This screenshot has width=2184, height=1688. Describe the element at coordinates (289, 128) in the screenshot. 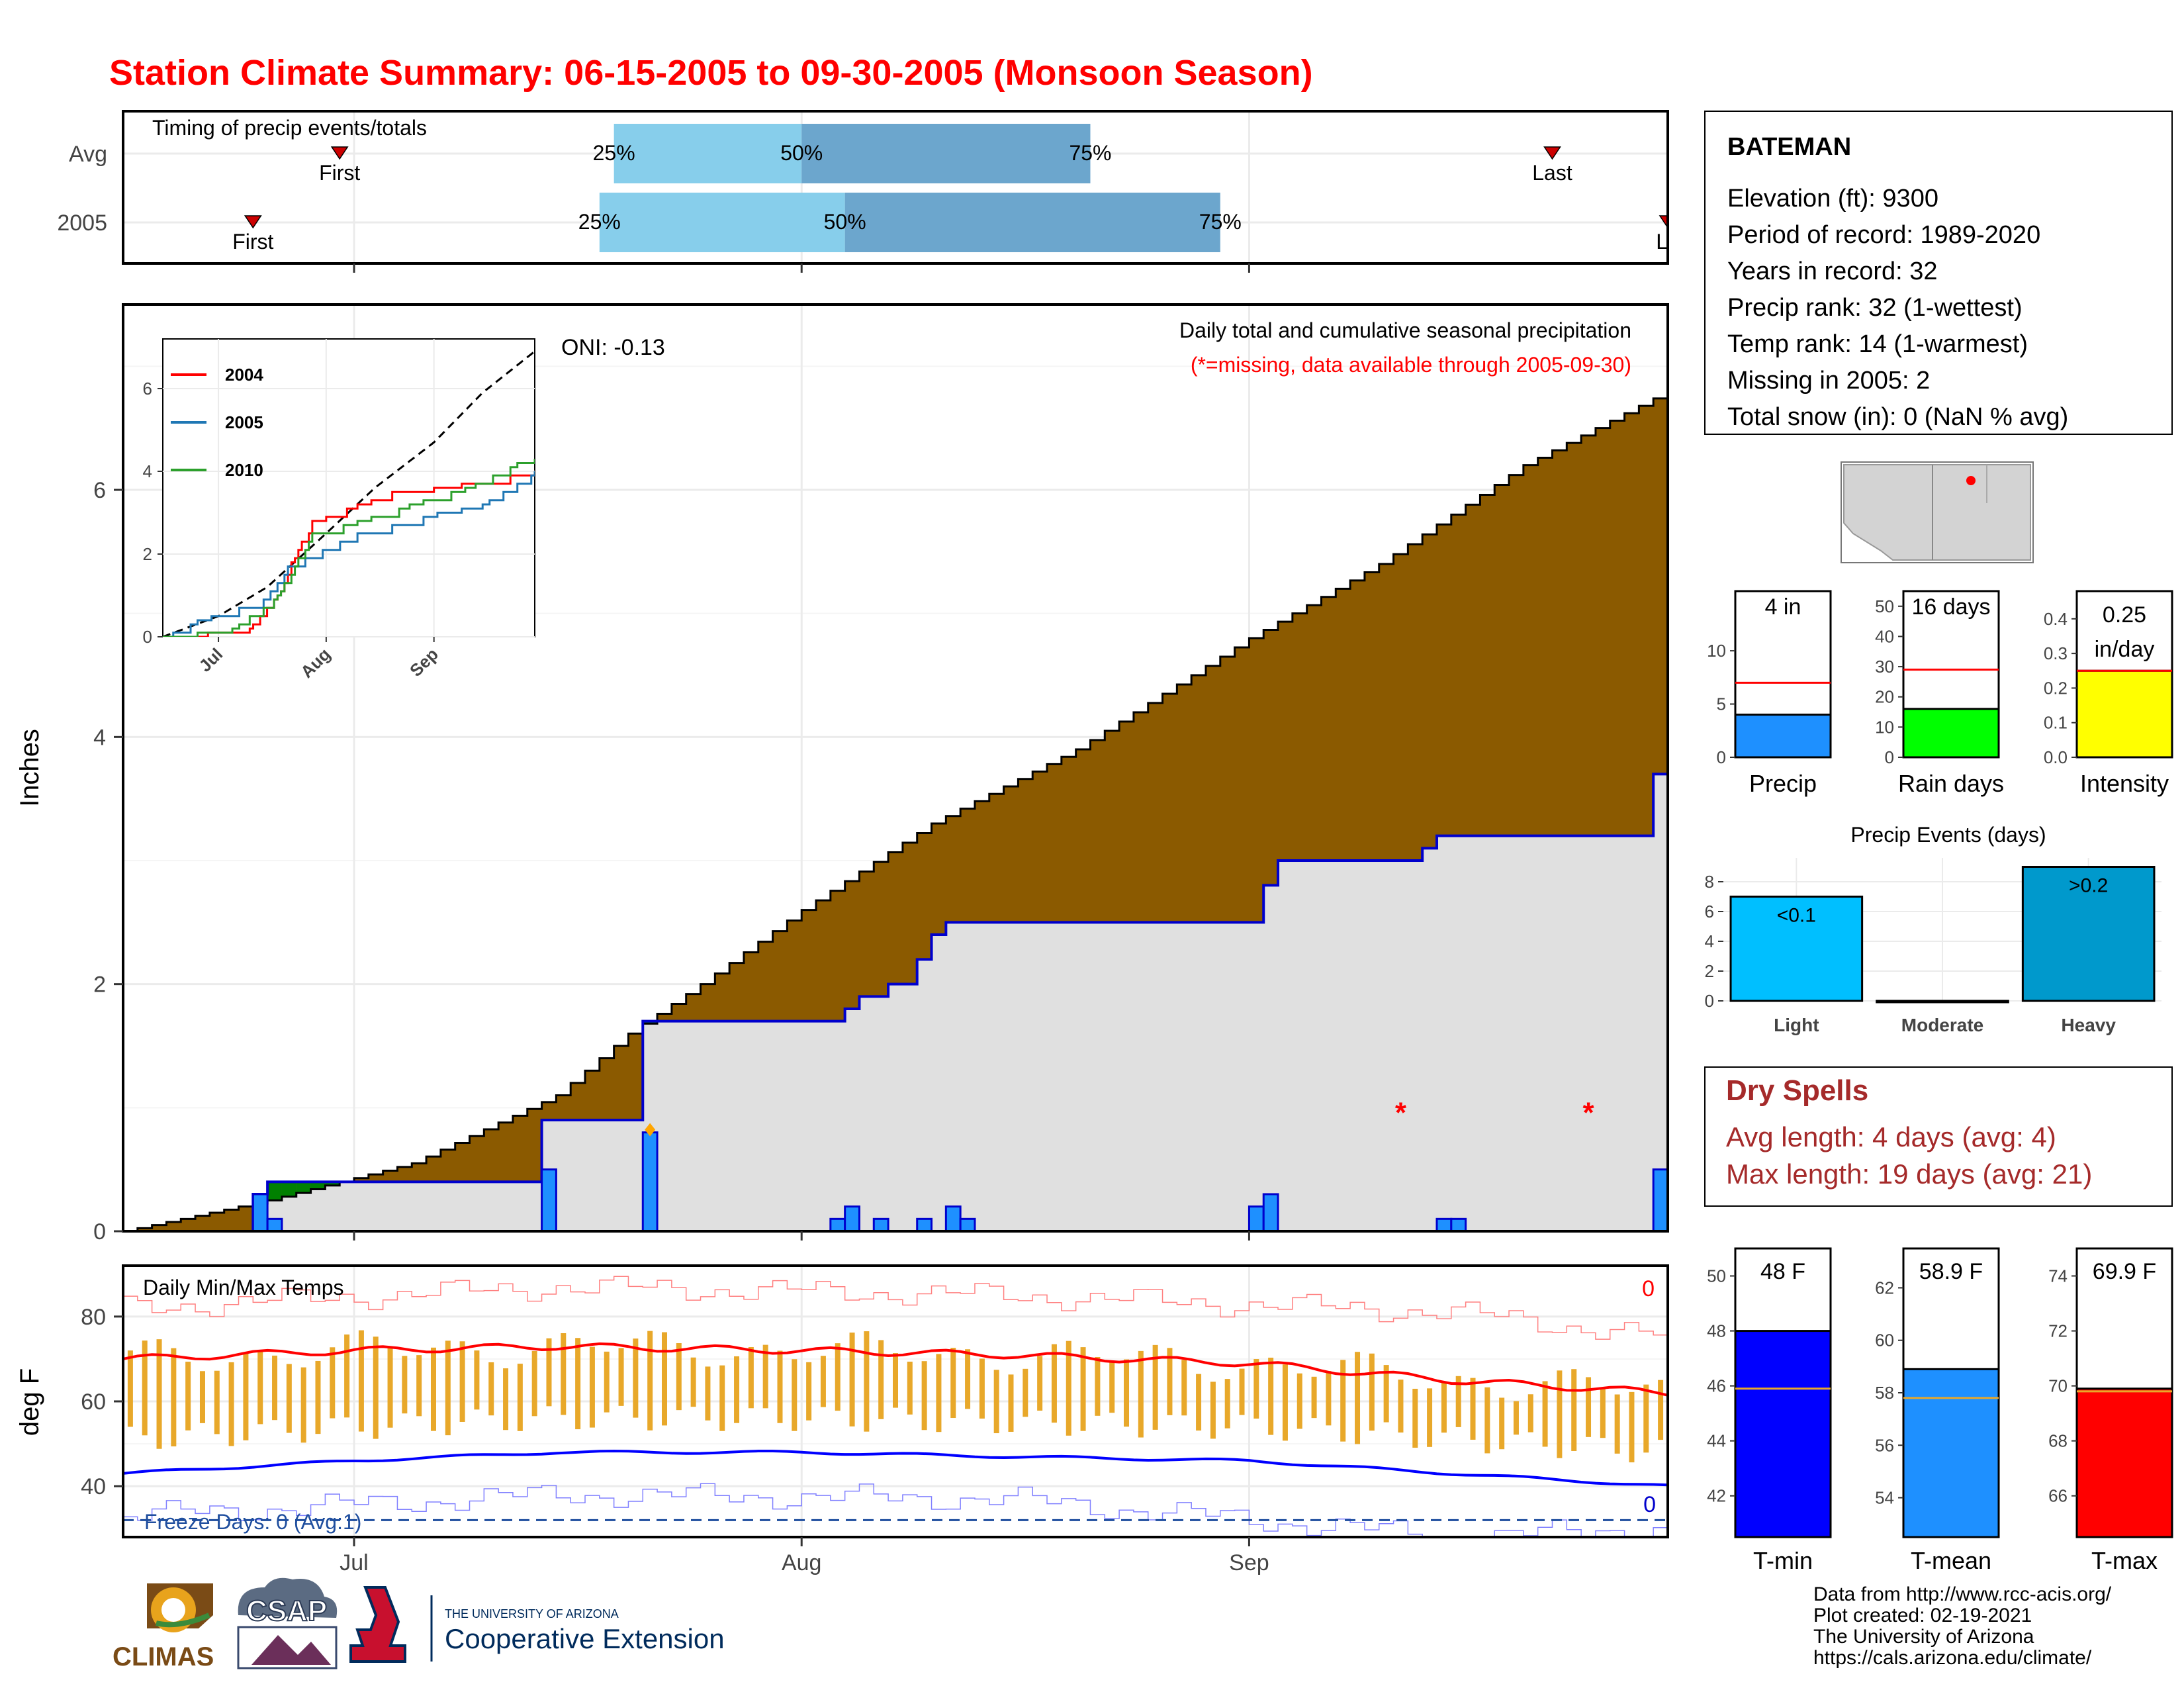

I see `timing-label: Timing of precip events/totals` at that location.